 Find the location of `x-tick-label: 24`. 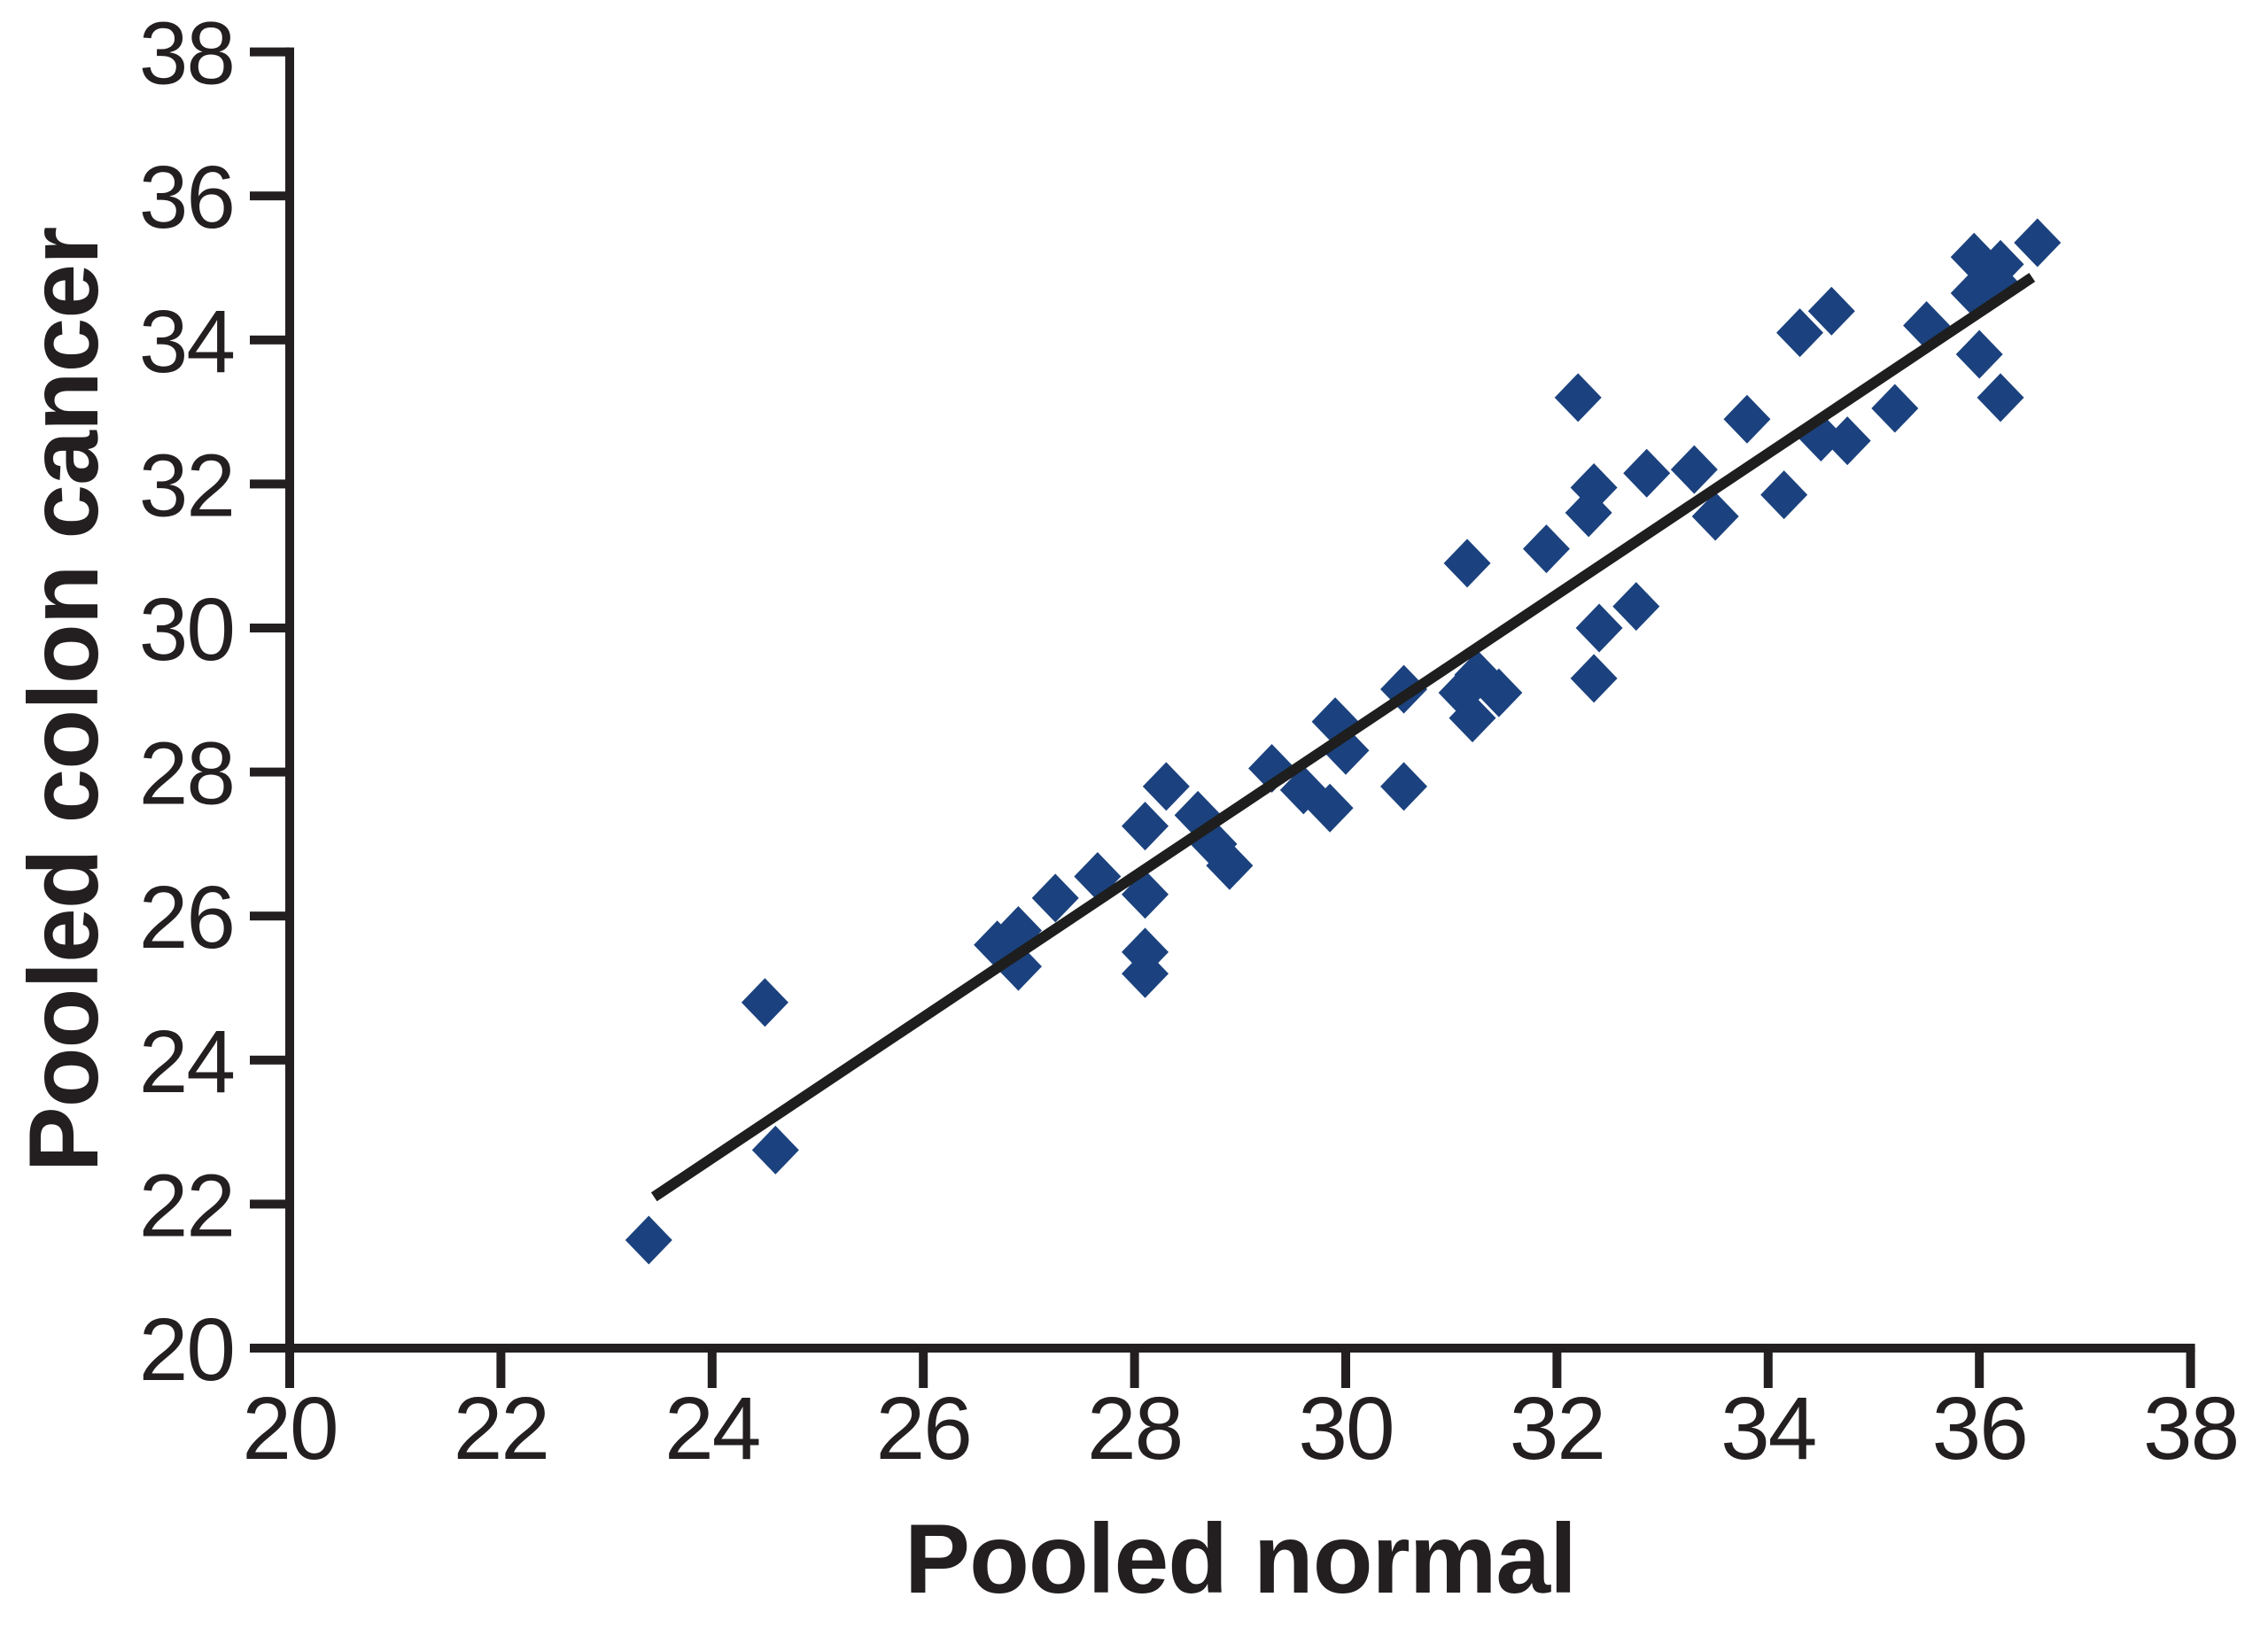

x-tick-label: 24 is located at coordinates (711, 1428).